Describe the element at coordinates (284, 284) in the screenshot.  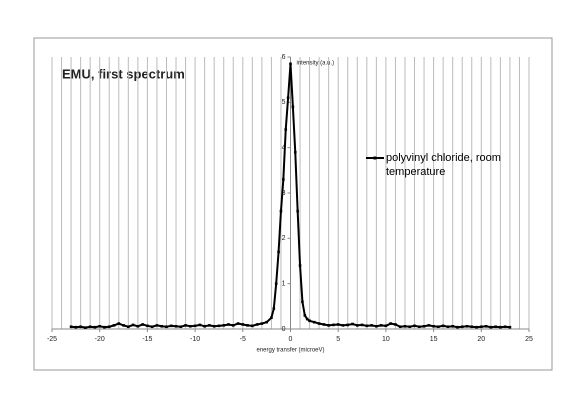
I see `y-tick-label: 1` at that location.